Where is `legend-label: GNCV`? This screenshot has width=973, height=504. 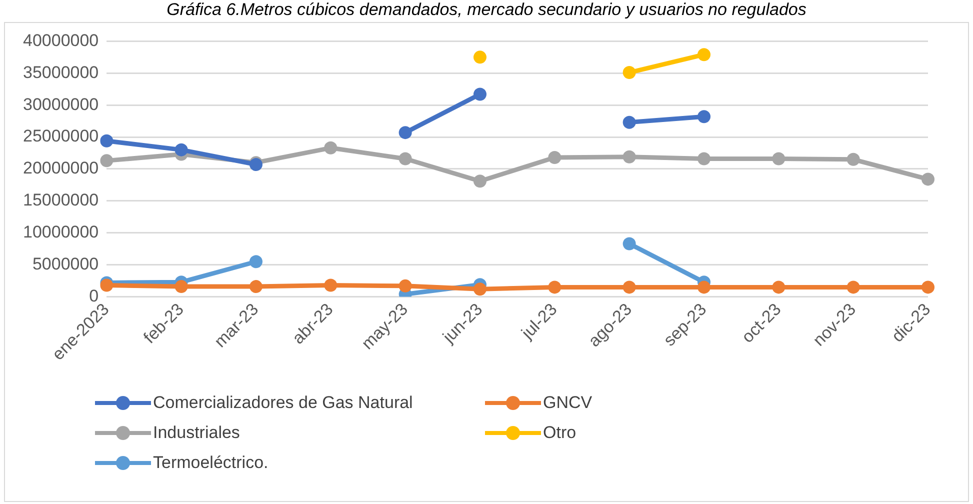 legend-label: GNCV is located at coordinates (567, 403).